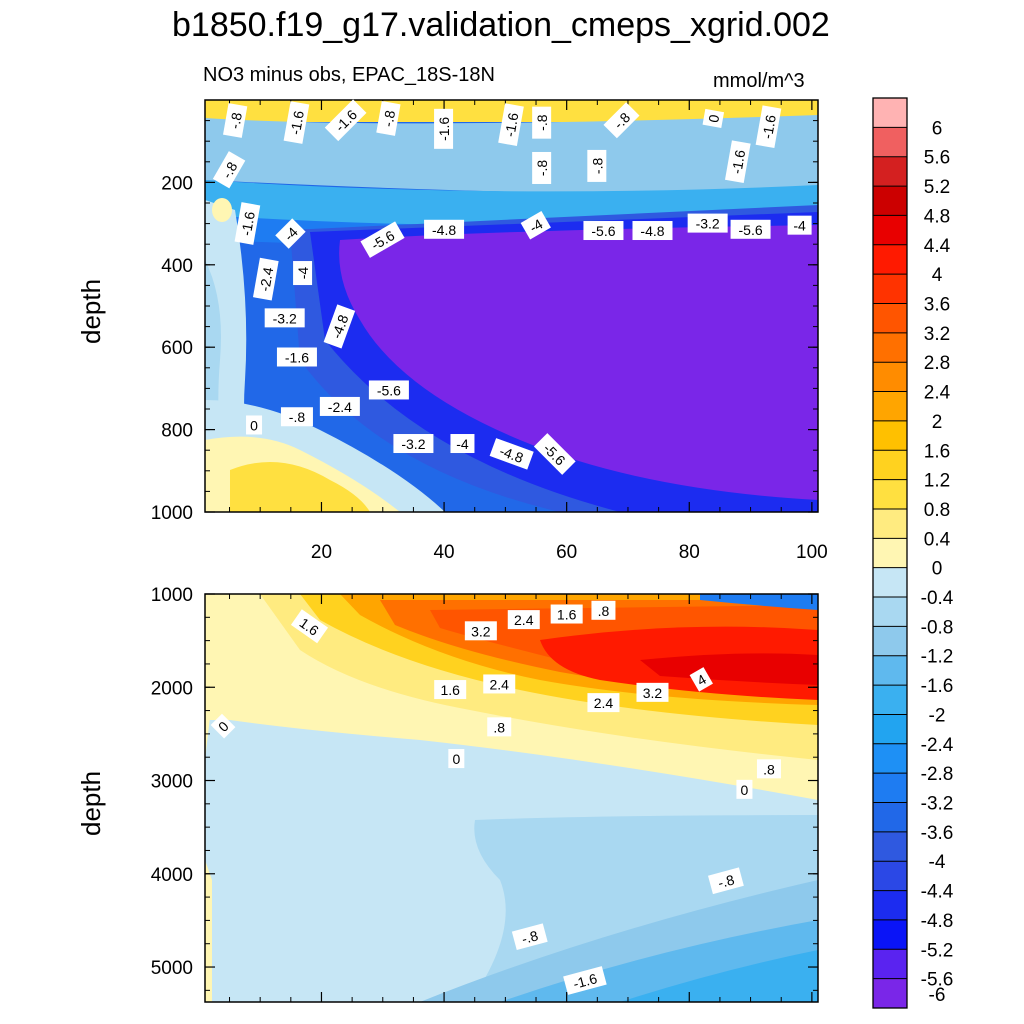 Image resolution: width=1024 pixels, height=1024 pixels. What do you see at coordinates (501, 25) in the screenshot?
I see `chart-title: b1850.f19_g17.validation_cmeps_xgrid.002` at bounding box center [501, 25].